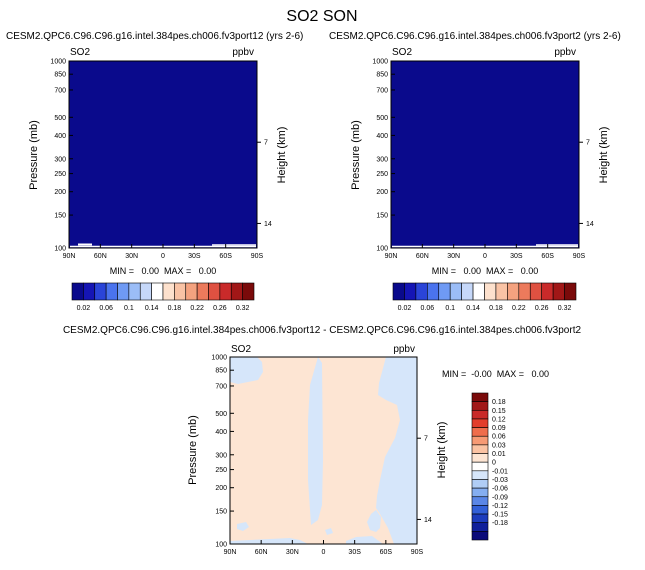 The height and width of the screenshot is (570, 645). What do you see at coordinates (588, 143) in the screenshot?
I see `y2-tick-label: 7` at bounding box center [588, 143].